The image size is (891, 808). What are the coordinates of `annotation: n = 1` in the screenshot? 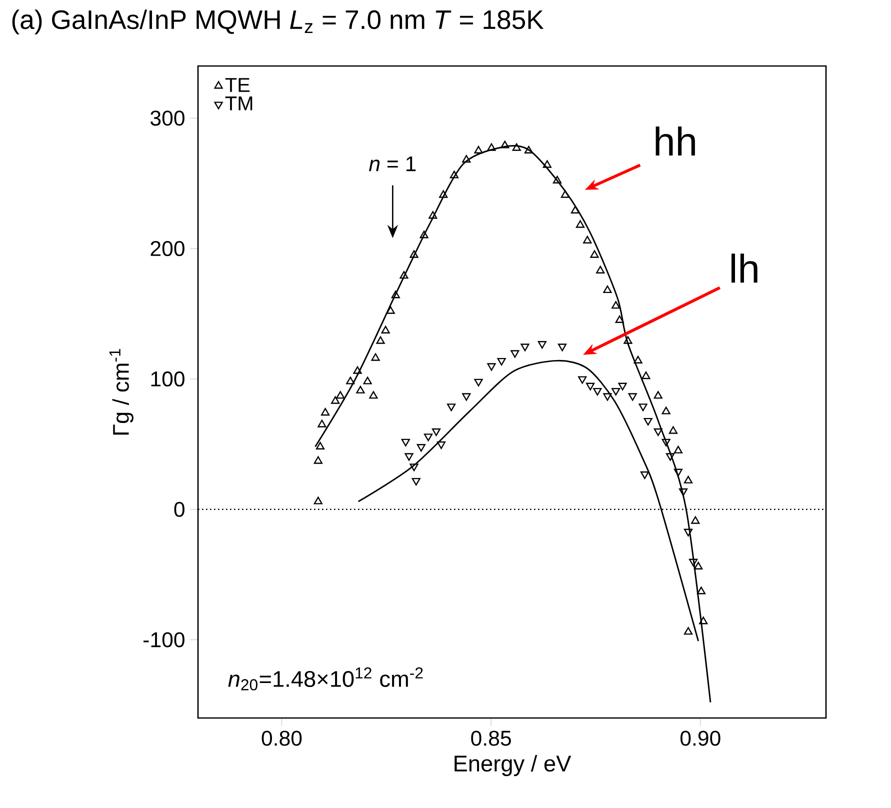 It's located at (392, 164).